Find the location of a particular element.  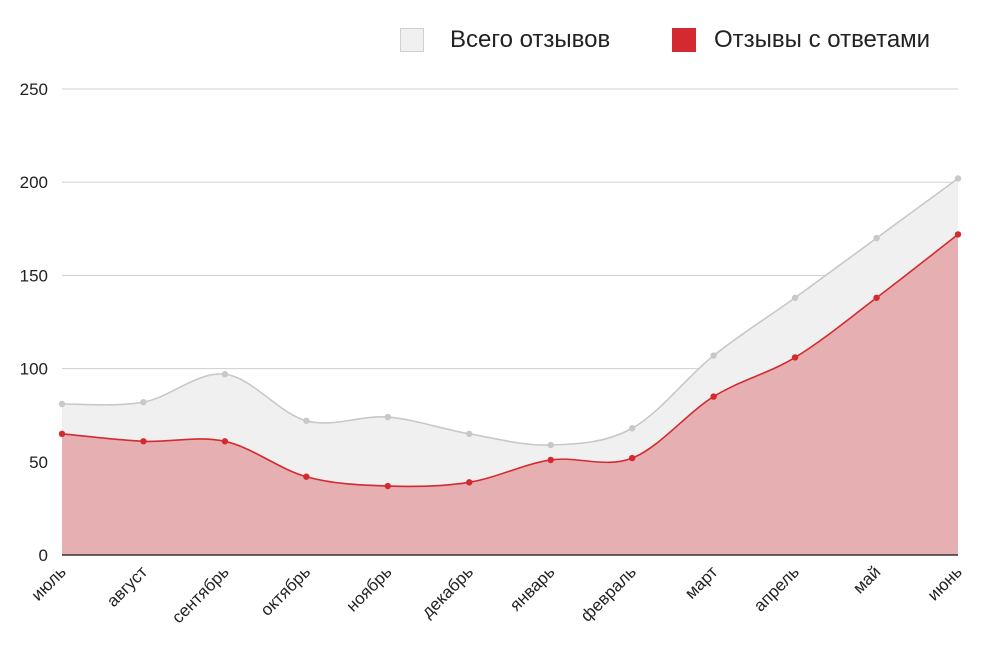

y-tick-label: 50 is located at coordinates (38, 462).